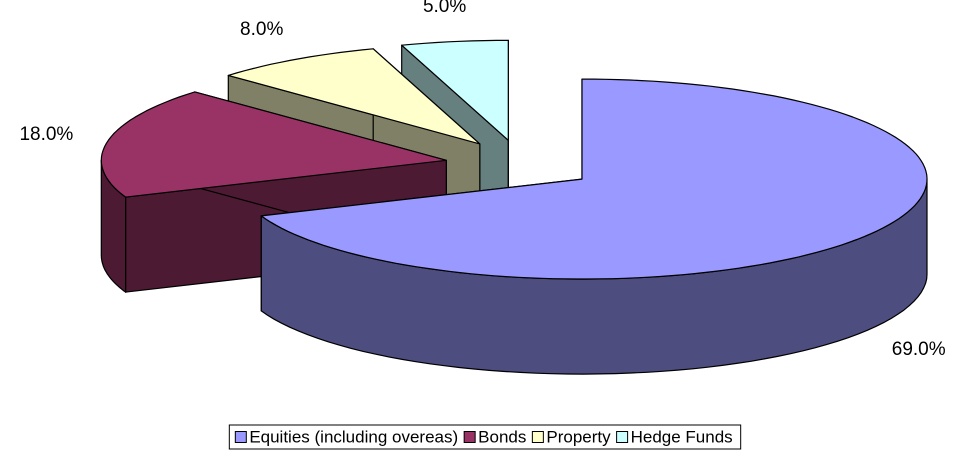 Image resolution: width=970 pixels, height=457 pixels. Describe the element at coordinates (444, 8) in the screenshot. I see `data-label: 5.0%` at that location.